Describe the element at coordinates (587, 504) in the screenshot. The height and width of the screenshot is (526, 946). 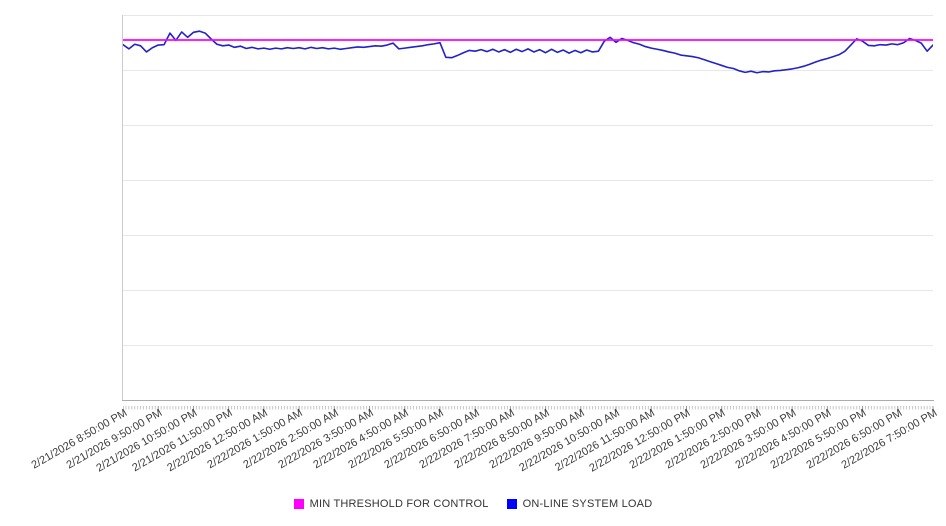
I see `legend-label: ON-LINE SYSTEM LOAD` at that location.